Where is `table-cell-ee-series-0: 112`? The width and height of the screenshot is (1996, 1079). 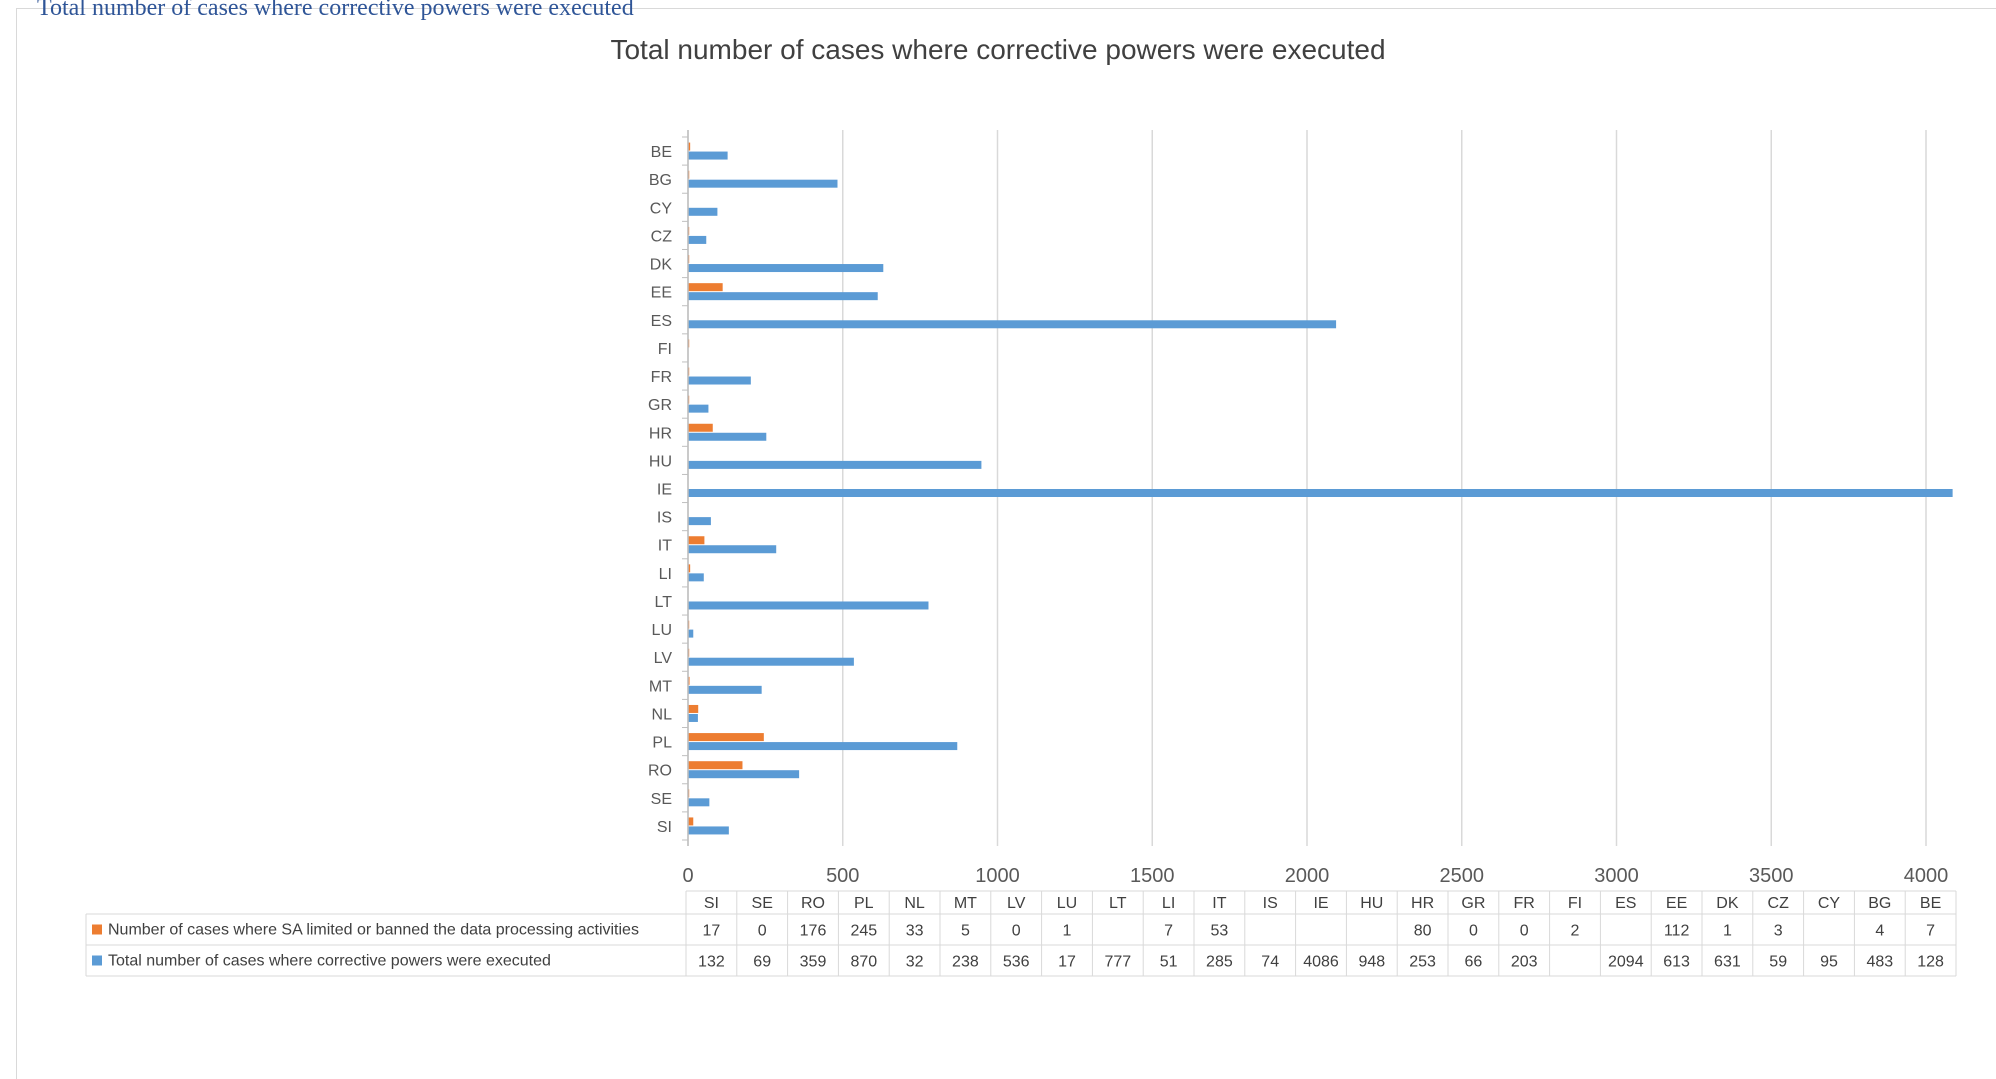
table-cell-ee-series-0: 112 is located at coordinates (1677, 931).